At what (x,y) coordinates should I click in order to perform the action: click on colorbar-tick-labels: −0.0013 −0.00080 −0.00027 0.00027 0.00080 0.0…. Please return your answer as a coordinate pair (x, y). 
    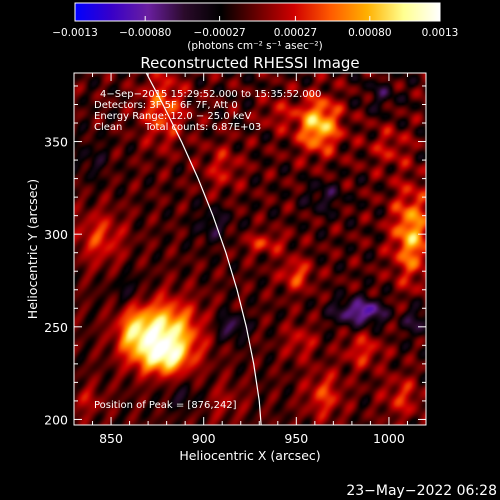
    Looking at the image, I should click on (255, 33).